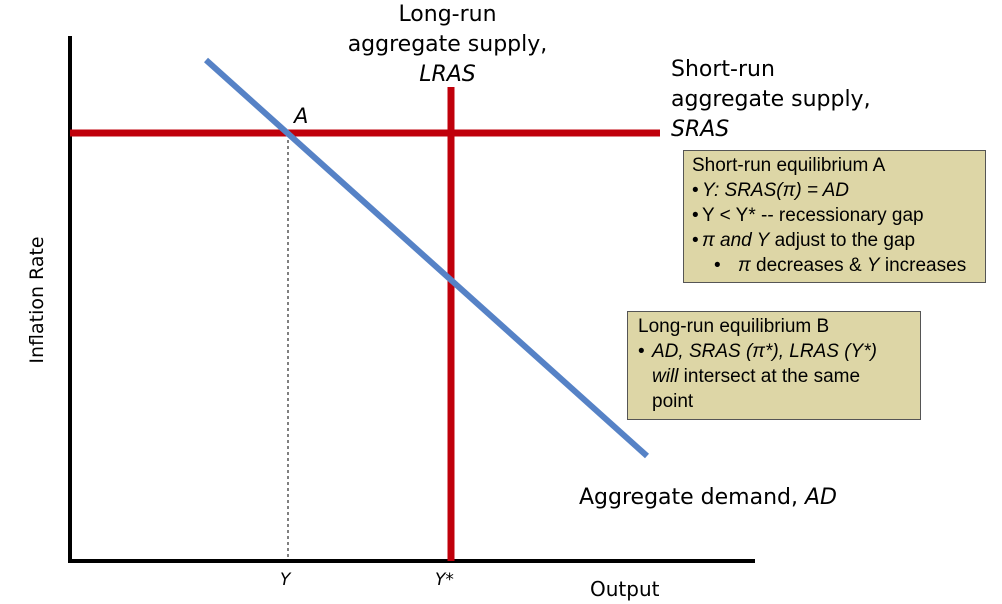 The width and height of the screenshot is (1002, 604). I want to click on lras-label: Long-run aggregate supply, LRAS, so click(447, 45).